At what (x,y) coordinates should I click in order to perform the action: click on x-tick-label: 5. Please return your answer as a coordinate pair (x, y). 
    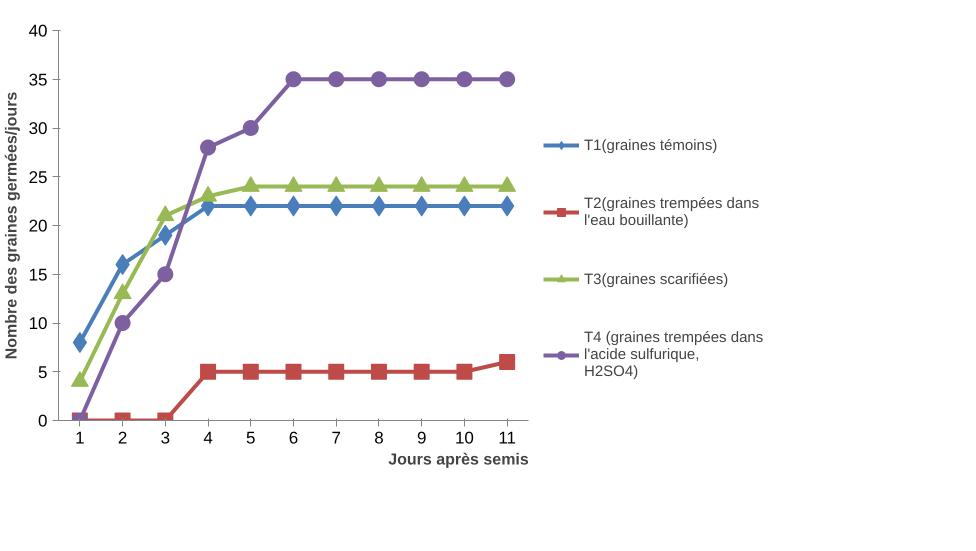
    Looking at the image, I should click on (251, 438).